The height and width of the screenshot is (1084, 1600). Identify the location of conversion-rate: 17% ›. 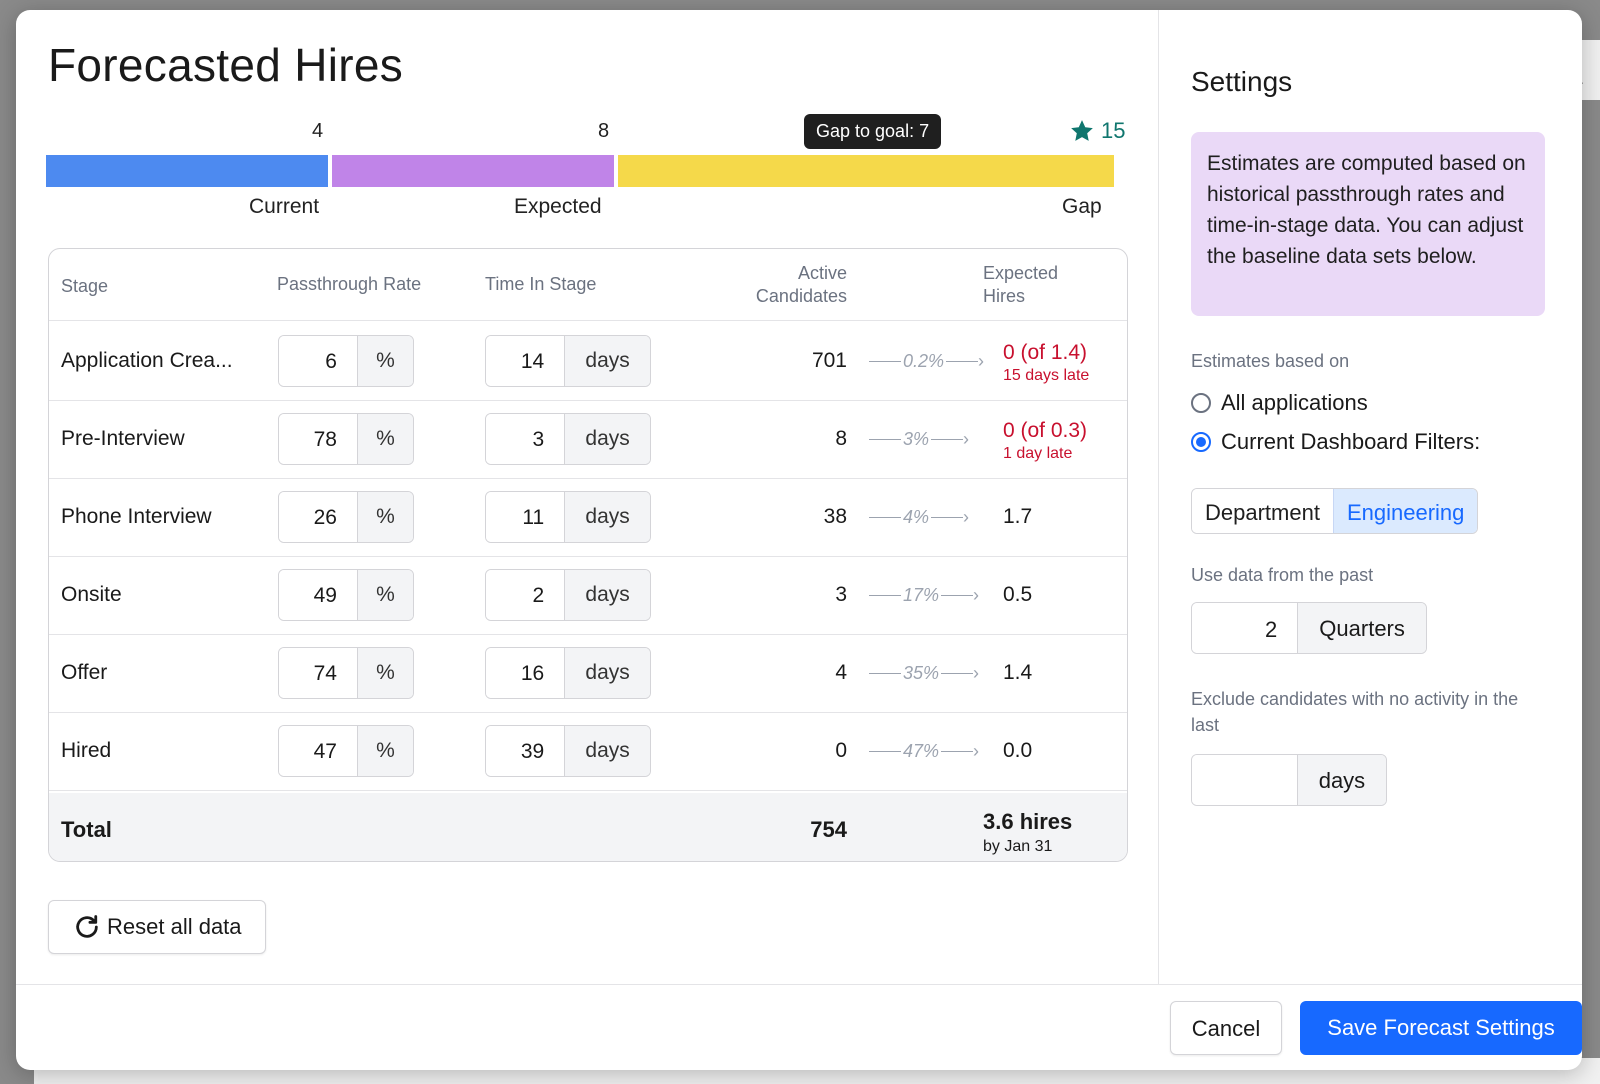
(923, 595).